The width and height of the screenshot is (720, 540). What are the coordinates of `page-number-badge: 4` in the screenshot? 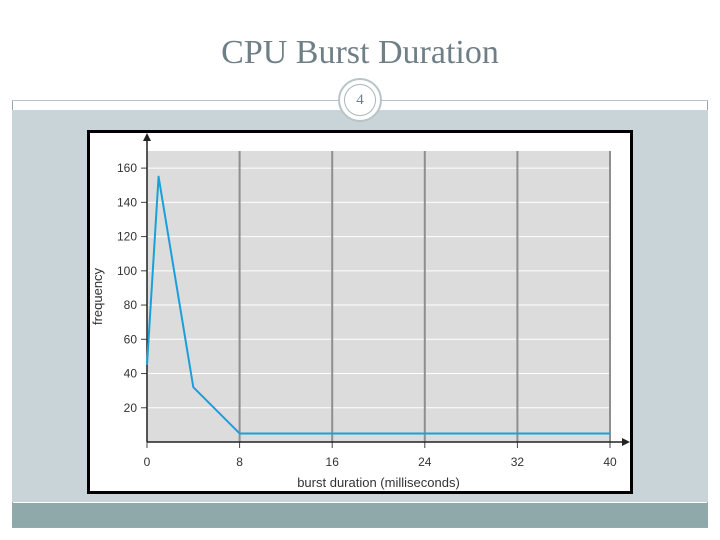 It's located at (360, 100).